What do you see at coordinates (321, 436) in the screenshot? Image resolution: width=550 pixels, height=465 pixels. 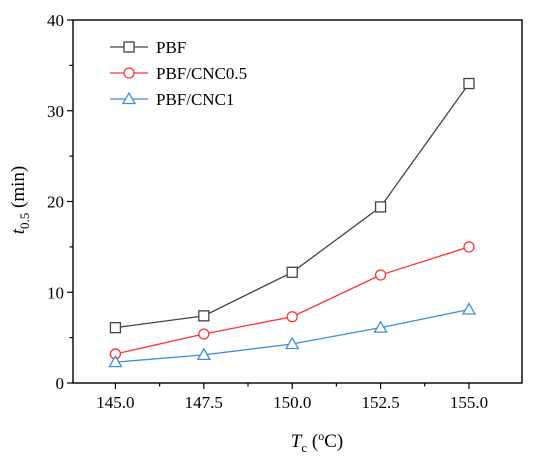 I see `x-axis-title-unit-sup: o` at bounding box center [321, 436].